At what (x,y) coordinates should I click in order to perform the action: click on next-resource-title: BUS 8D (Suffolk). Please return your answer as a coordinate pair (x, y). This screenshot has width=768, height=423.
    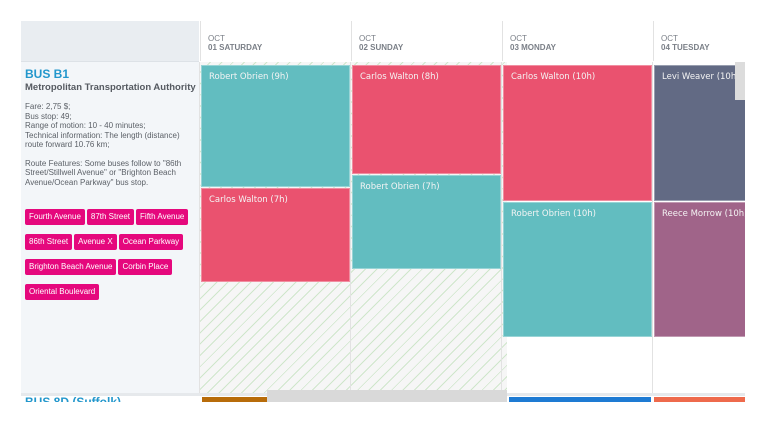
    Looking at the image, I should click on (73, 399).